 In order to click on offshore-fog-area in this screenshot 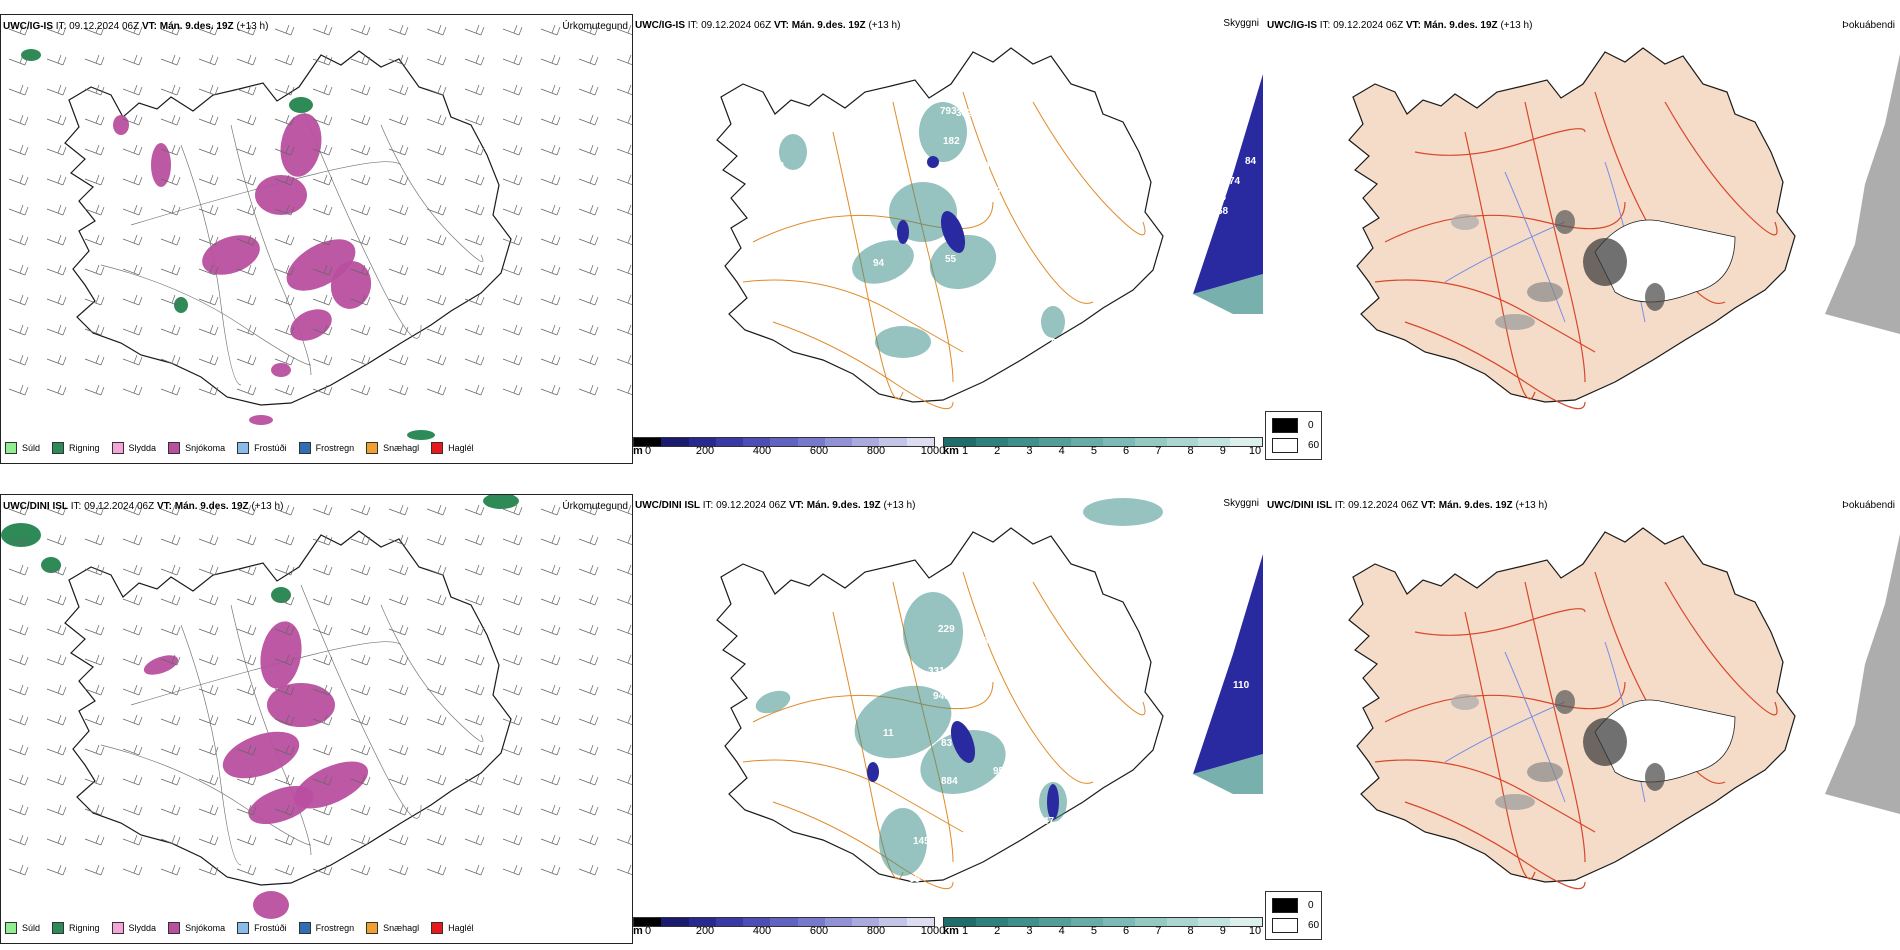, I will do `click(1862, 194)`.